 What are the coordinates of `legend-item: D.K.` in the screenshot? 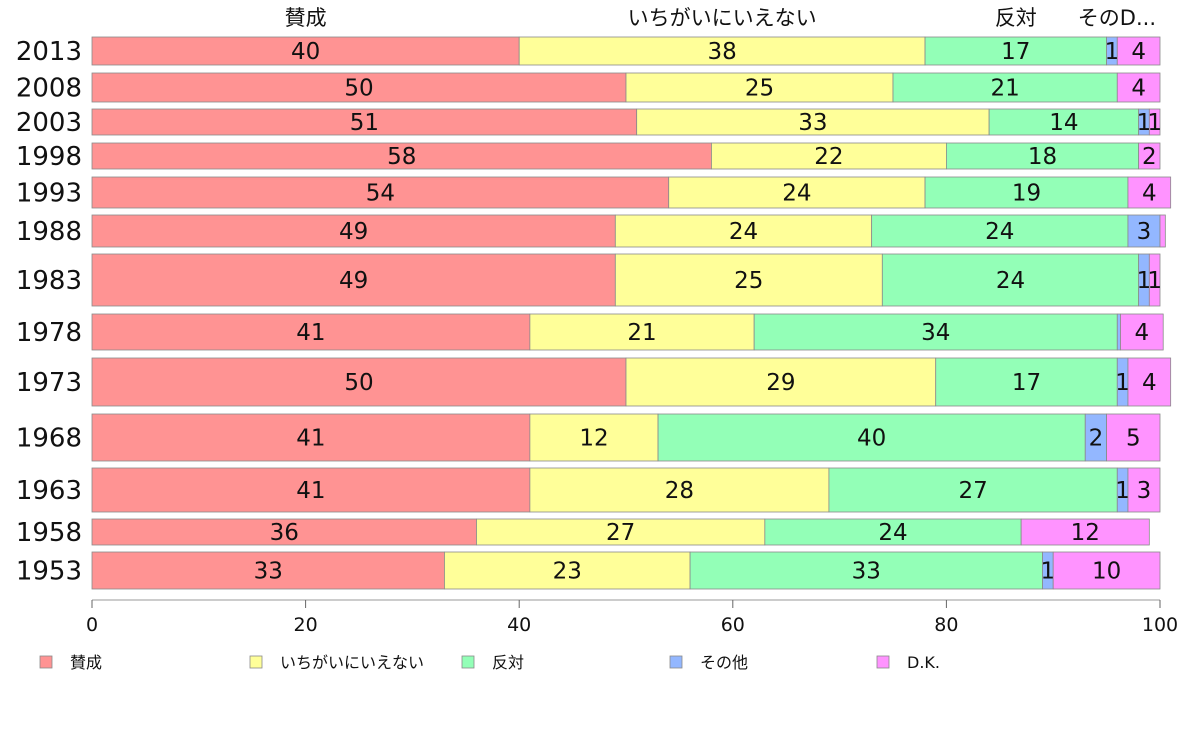 It's located at (908, 662).